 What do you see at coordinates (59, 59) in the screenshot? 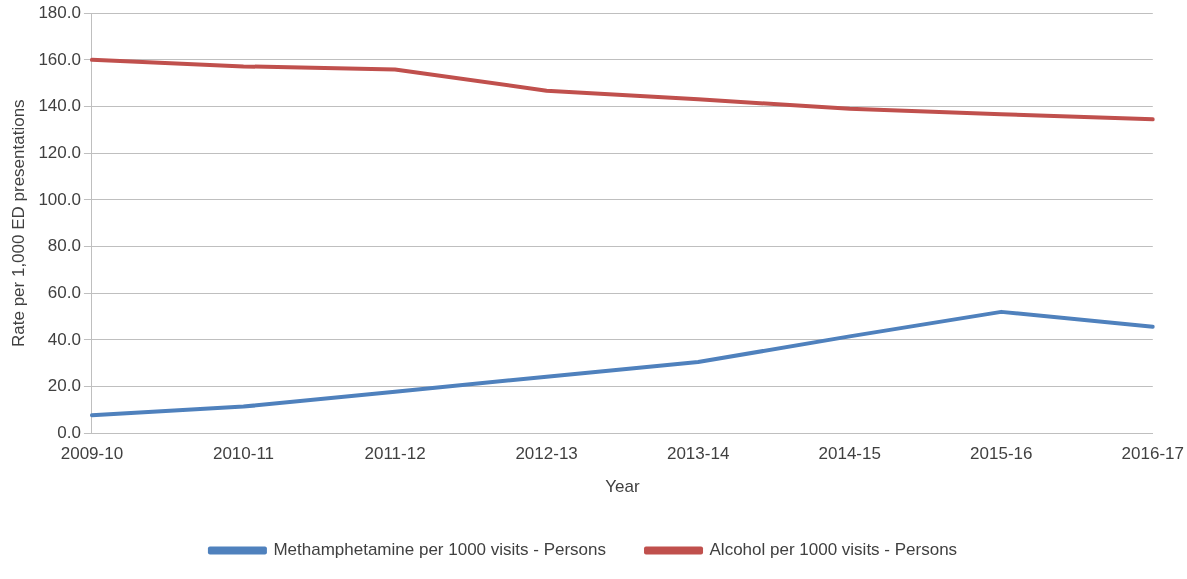
I see `y-tick-label: 160.0` at bounding box center [59, 59].